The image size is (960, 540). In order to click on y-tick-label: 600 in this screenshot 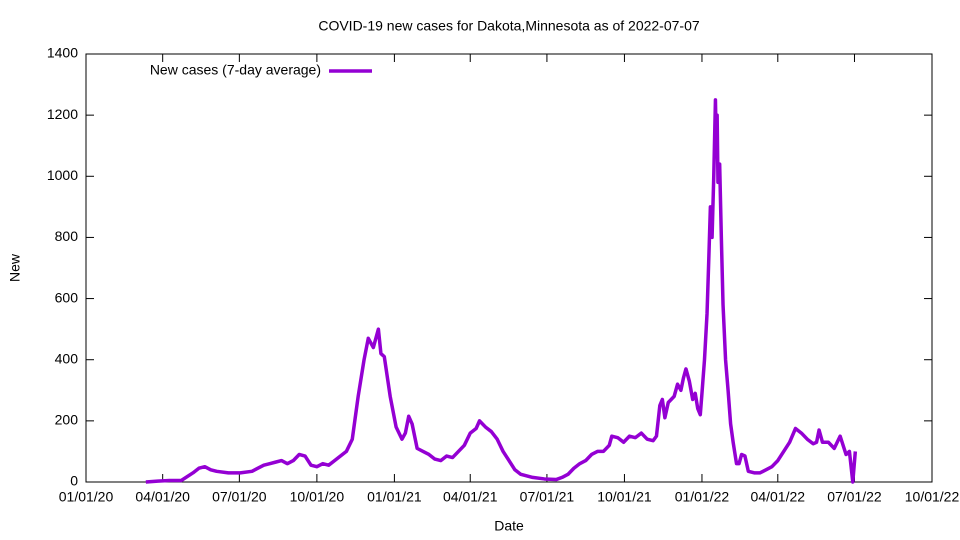, I will do `click(67, 297)`.